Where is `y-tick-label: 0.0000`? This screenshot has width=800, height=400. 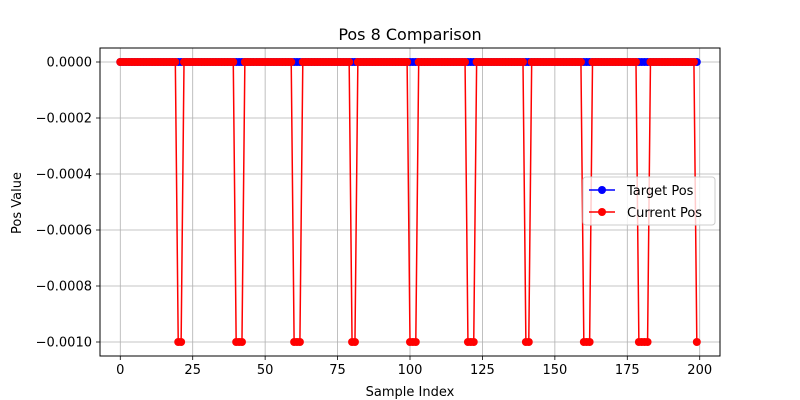
y-tick-label: 0.0000 is located at coordinates (70, 63).